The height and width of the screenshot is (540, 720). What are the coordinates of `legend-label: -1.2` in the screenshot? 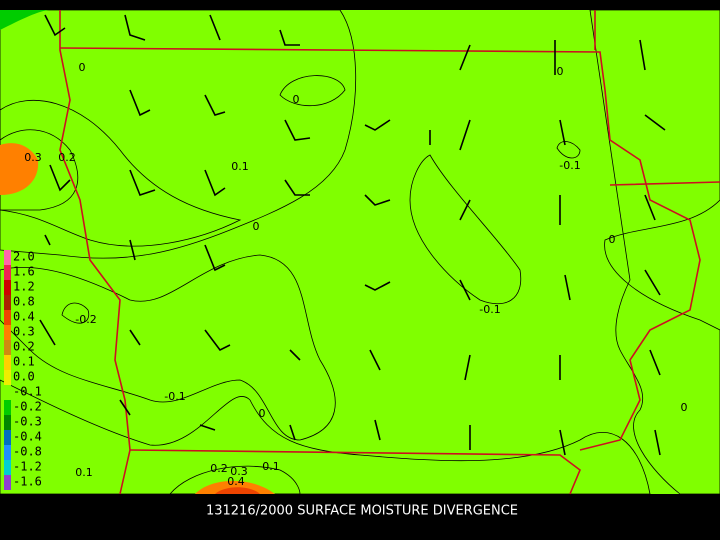 It's located at (27, 467).